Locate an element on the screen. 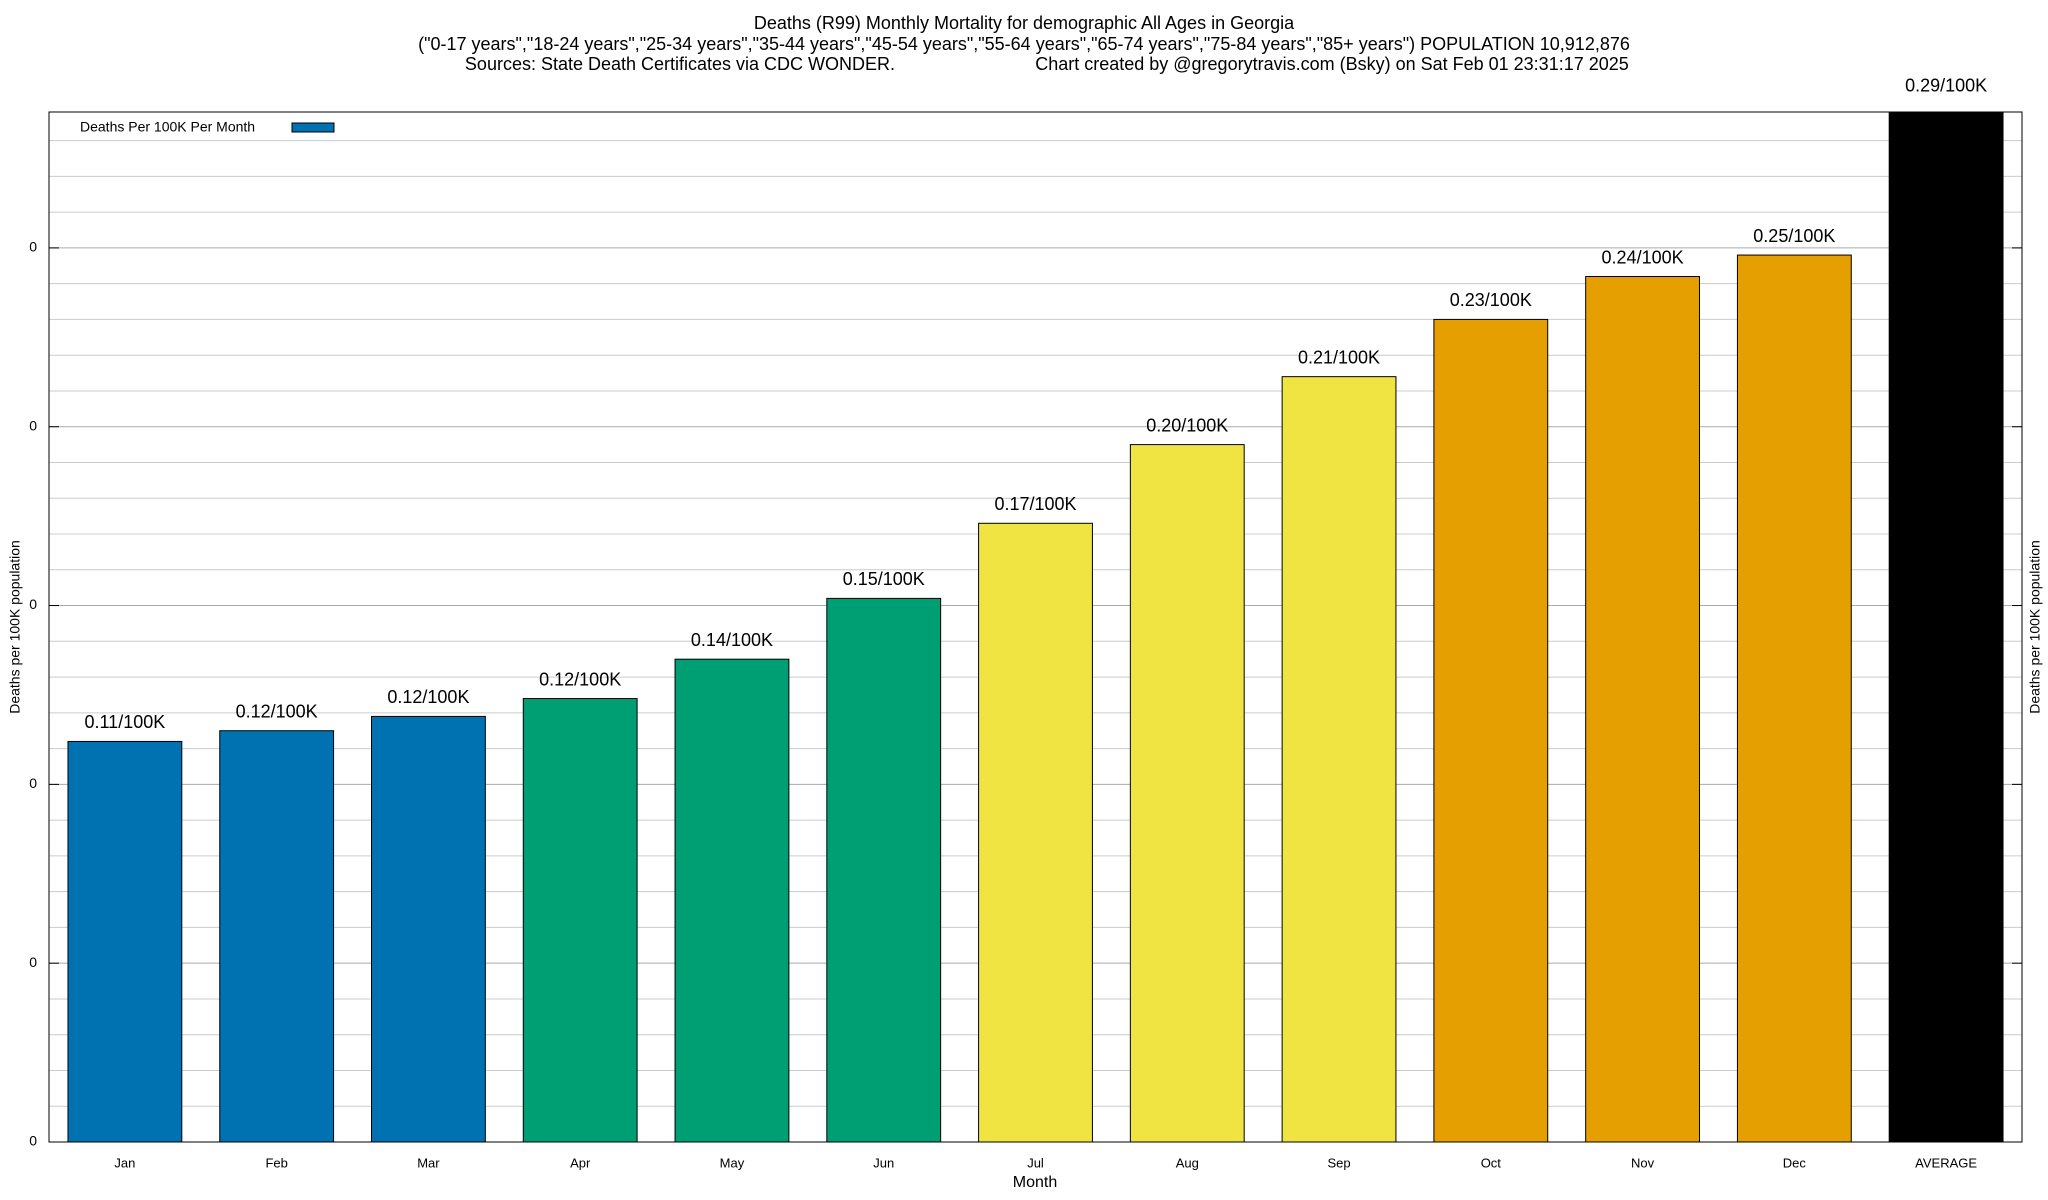 Image resolution: width=2048 pixels, height=1200 pixels. x-tick-label: Feb is located at coordinates (276, 1162).